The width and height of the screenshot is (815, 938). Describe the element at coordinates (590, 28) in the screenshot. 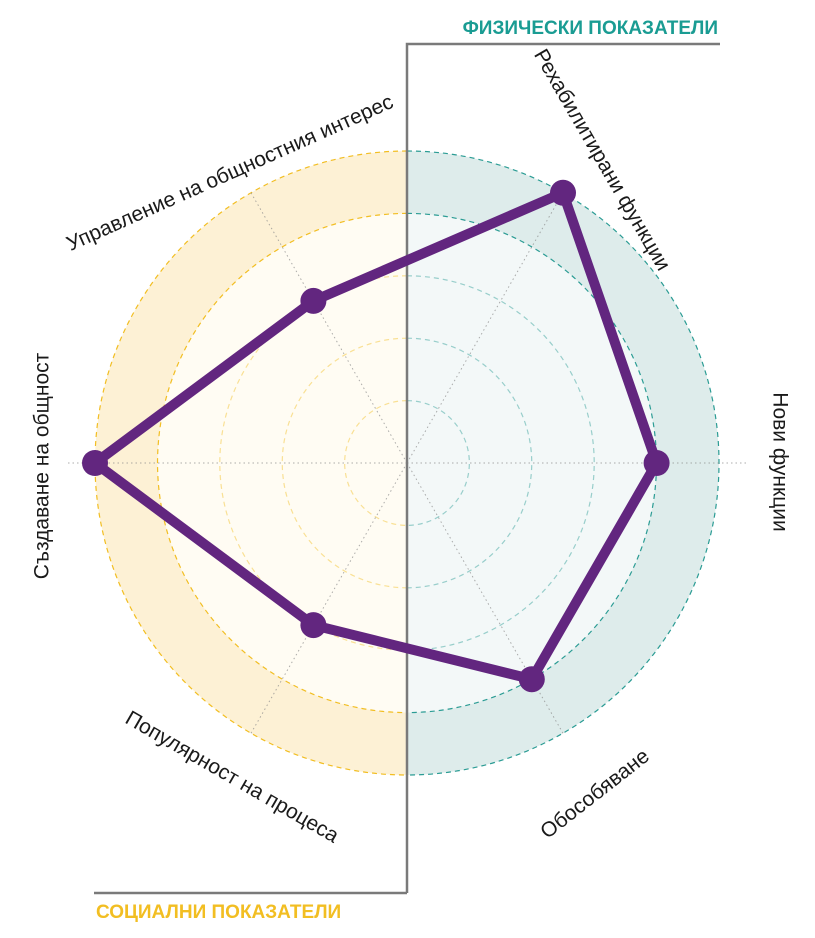

I see `physical-indicators-header: ФИЗИЧЕСКИ ПОКАЗАТЕЛИ` at that location.